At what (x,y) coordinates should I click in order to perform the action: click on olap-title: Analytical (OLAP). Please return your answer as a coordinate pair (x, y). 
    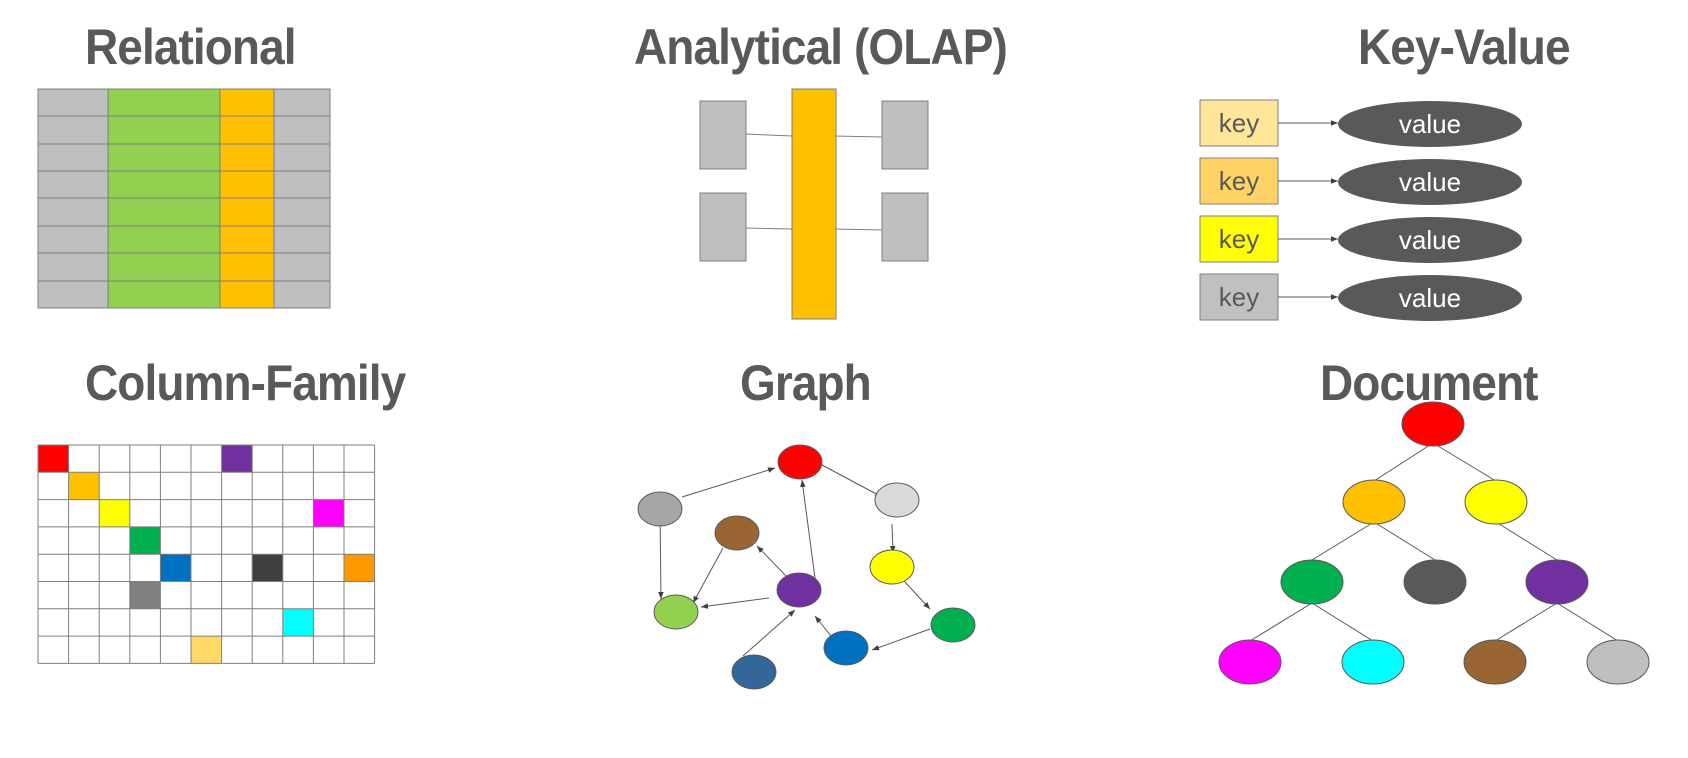
    Looking at the image, I should click on (821, 47).